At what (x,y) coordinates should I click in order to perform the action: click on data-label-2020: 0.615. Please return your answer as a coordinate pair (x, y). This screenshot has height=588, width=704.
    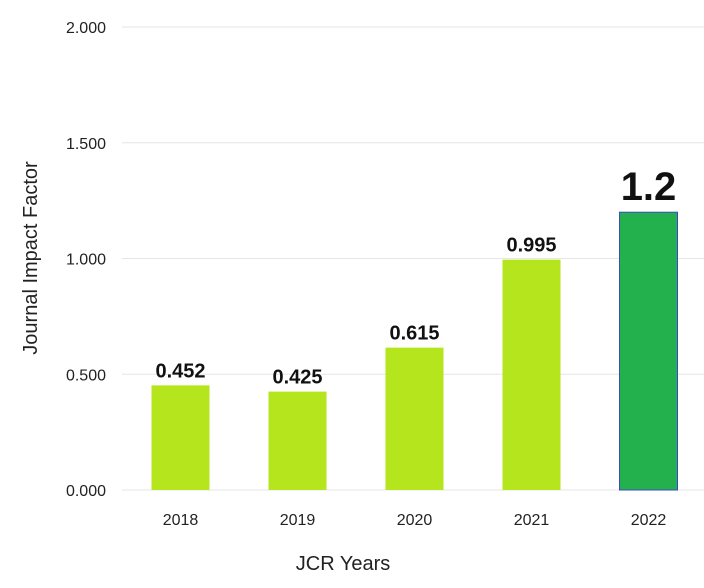
    Looking at the image, I should click on (414, 334).